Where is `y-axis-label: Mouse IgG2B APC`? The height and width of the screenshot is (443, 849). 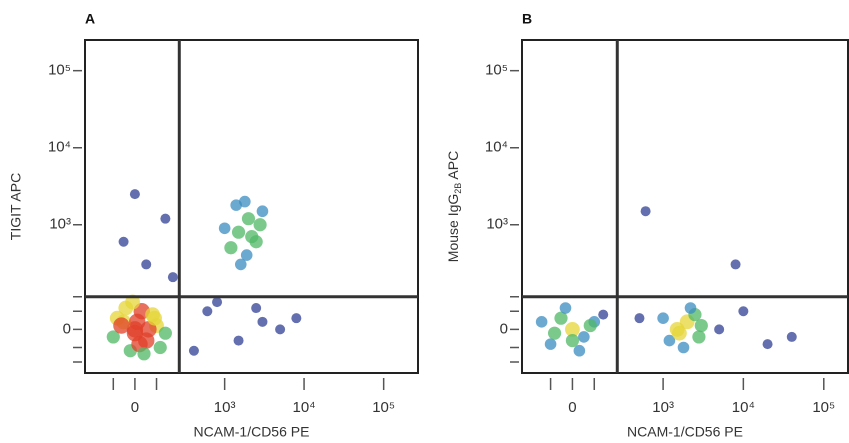 y-axis-label: Mouse IgG2B APC is located at coordinates (454, 206).